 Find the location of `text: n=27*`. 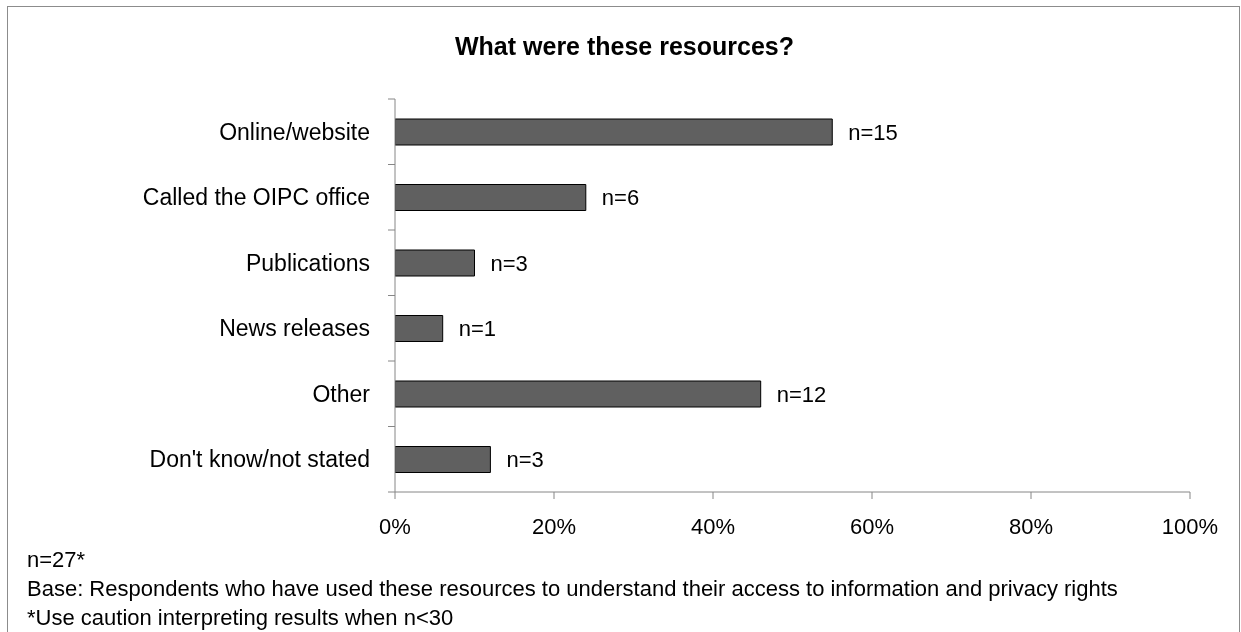

text: n=27* is located at coordinates (56, 559).